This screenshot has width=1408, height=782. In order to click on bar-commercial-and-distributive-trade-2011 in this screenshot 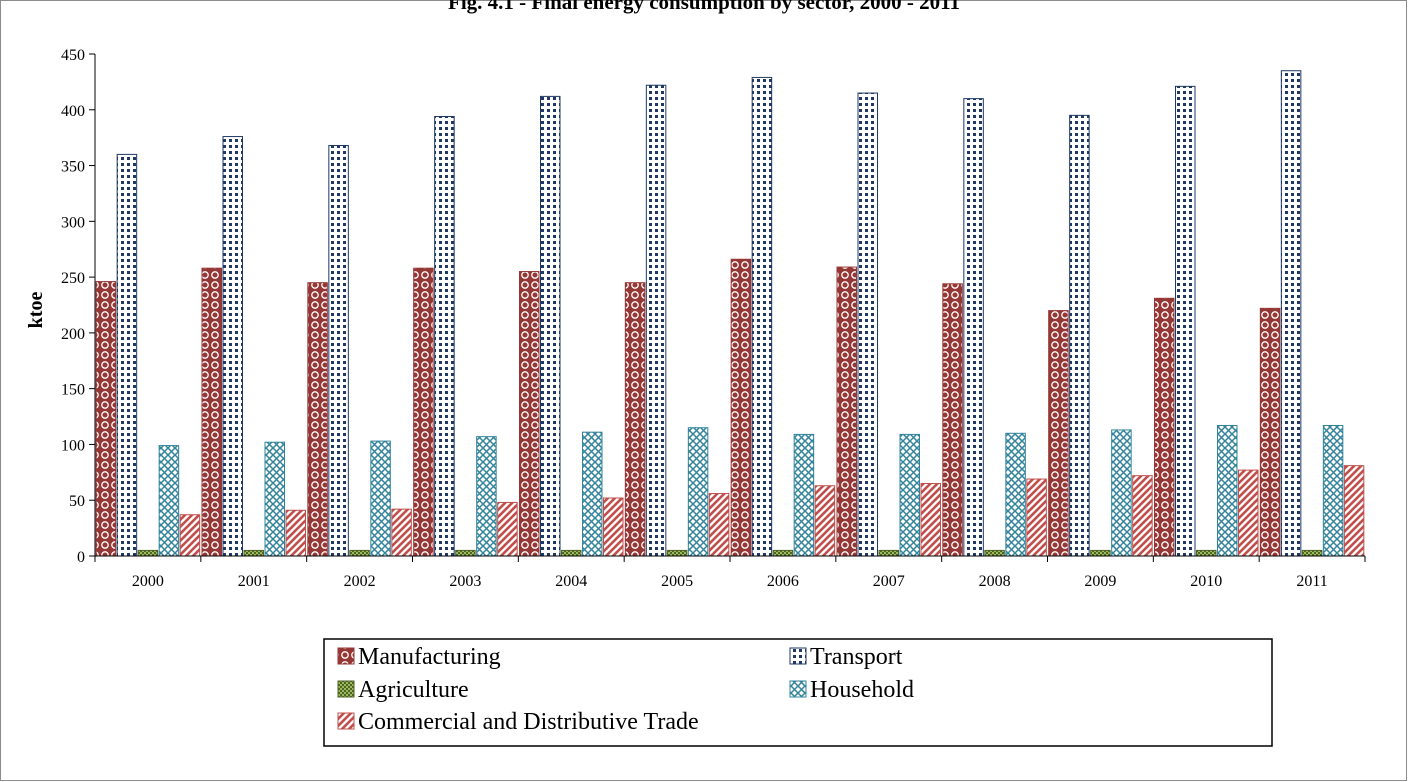, I will do `click(1354, 511)`.